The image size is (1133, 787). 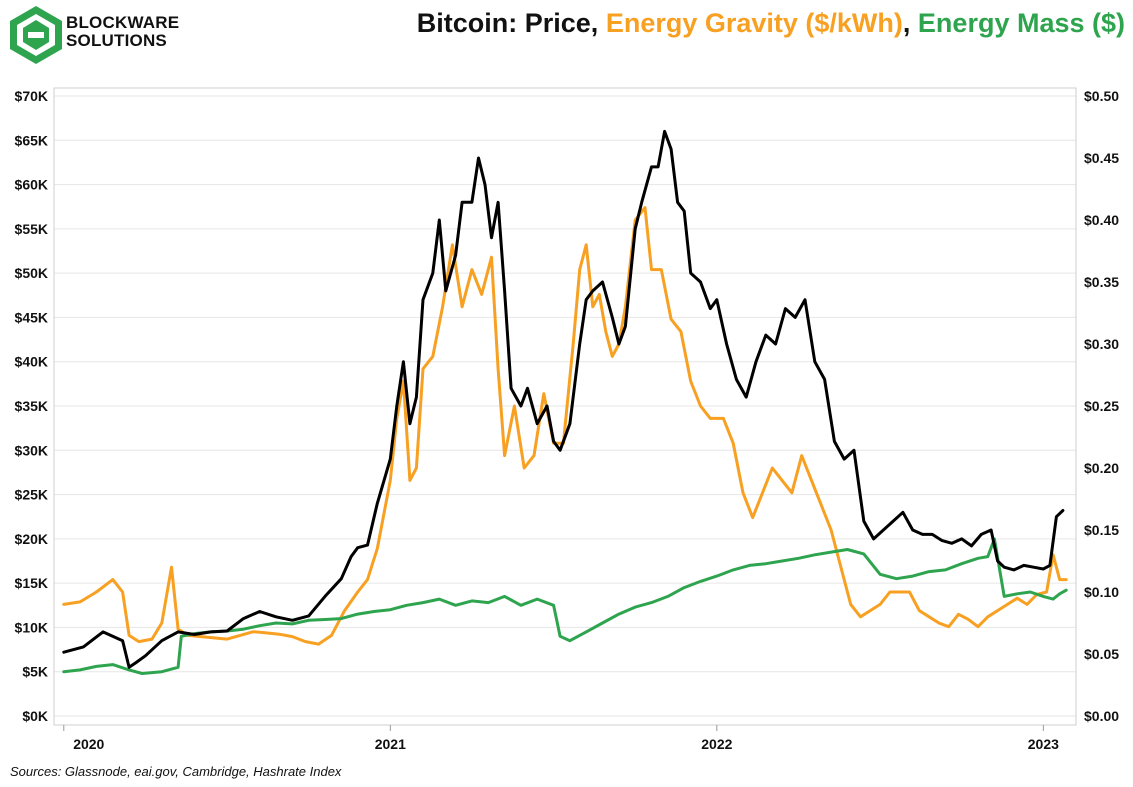 I want to click on x-tick-label: 2022, so click(x=716, y=744).